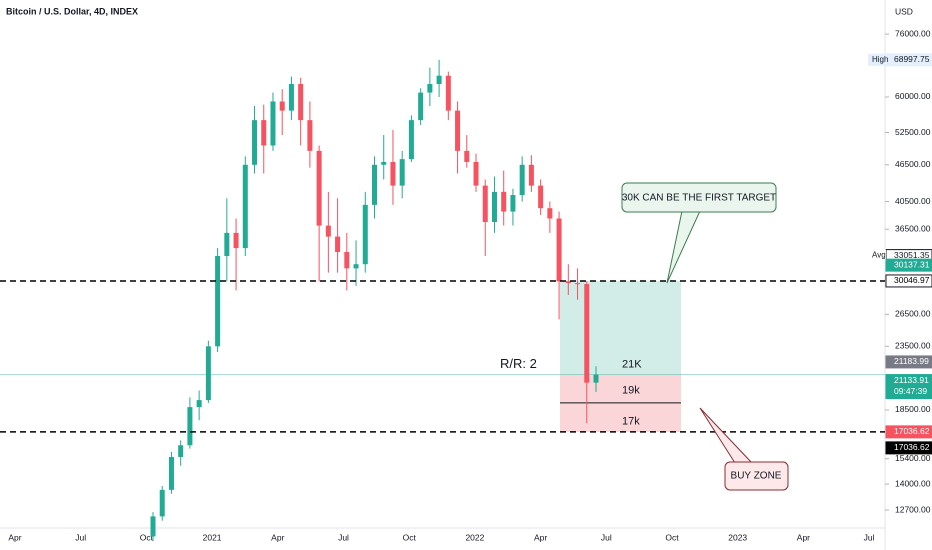 The image size is (932, 550). What do you see at coordinates (913, 201) in the screenshot?
I see `y-tick-label: 40500.00` at bounding box center [913, 201].